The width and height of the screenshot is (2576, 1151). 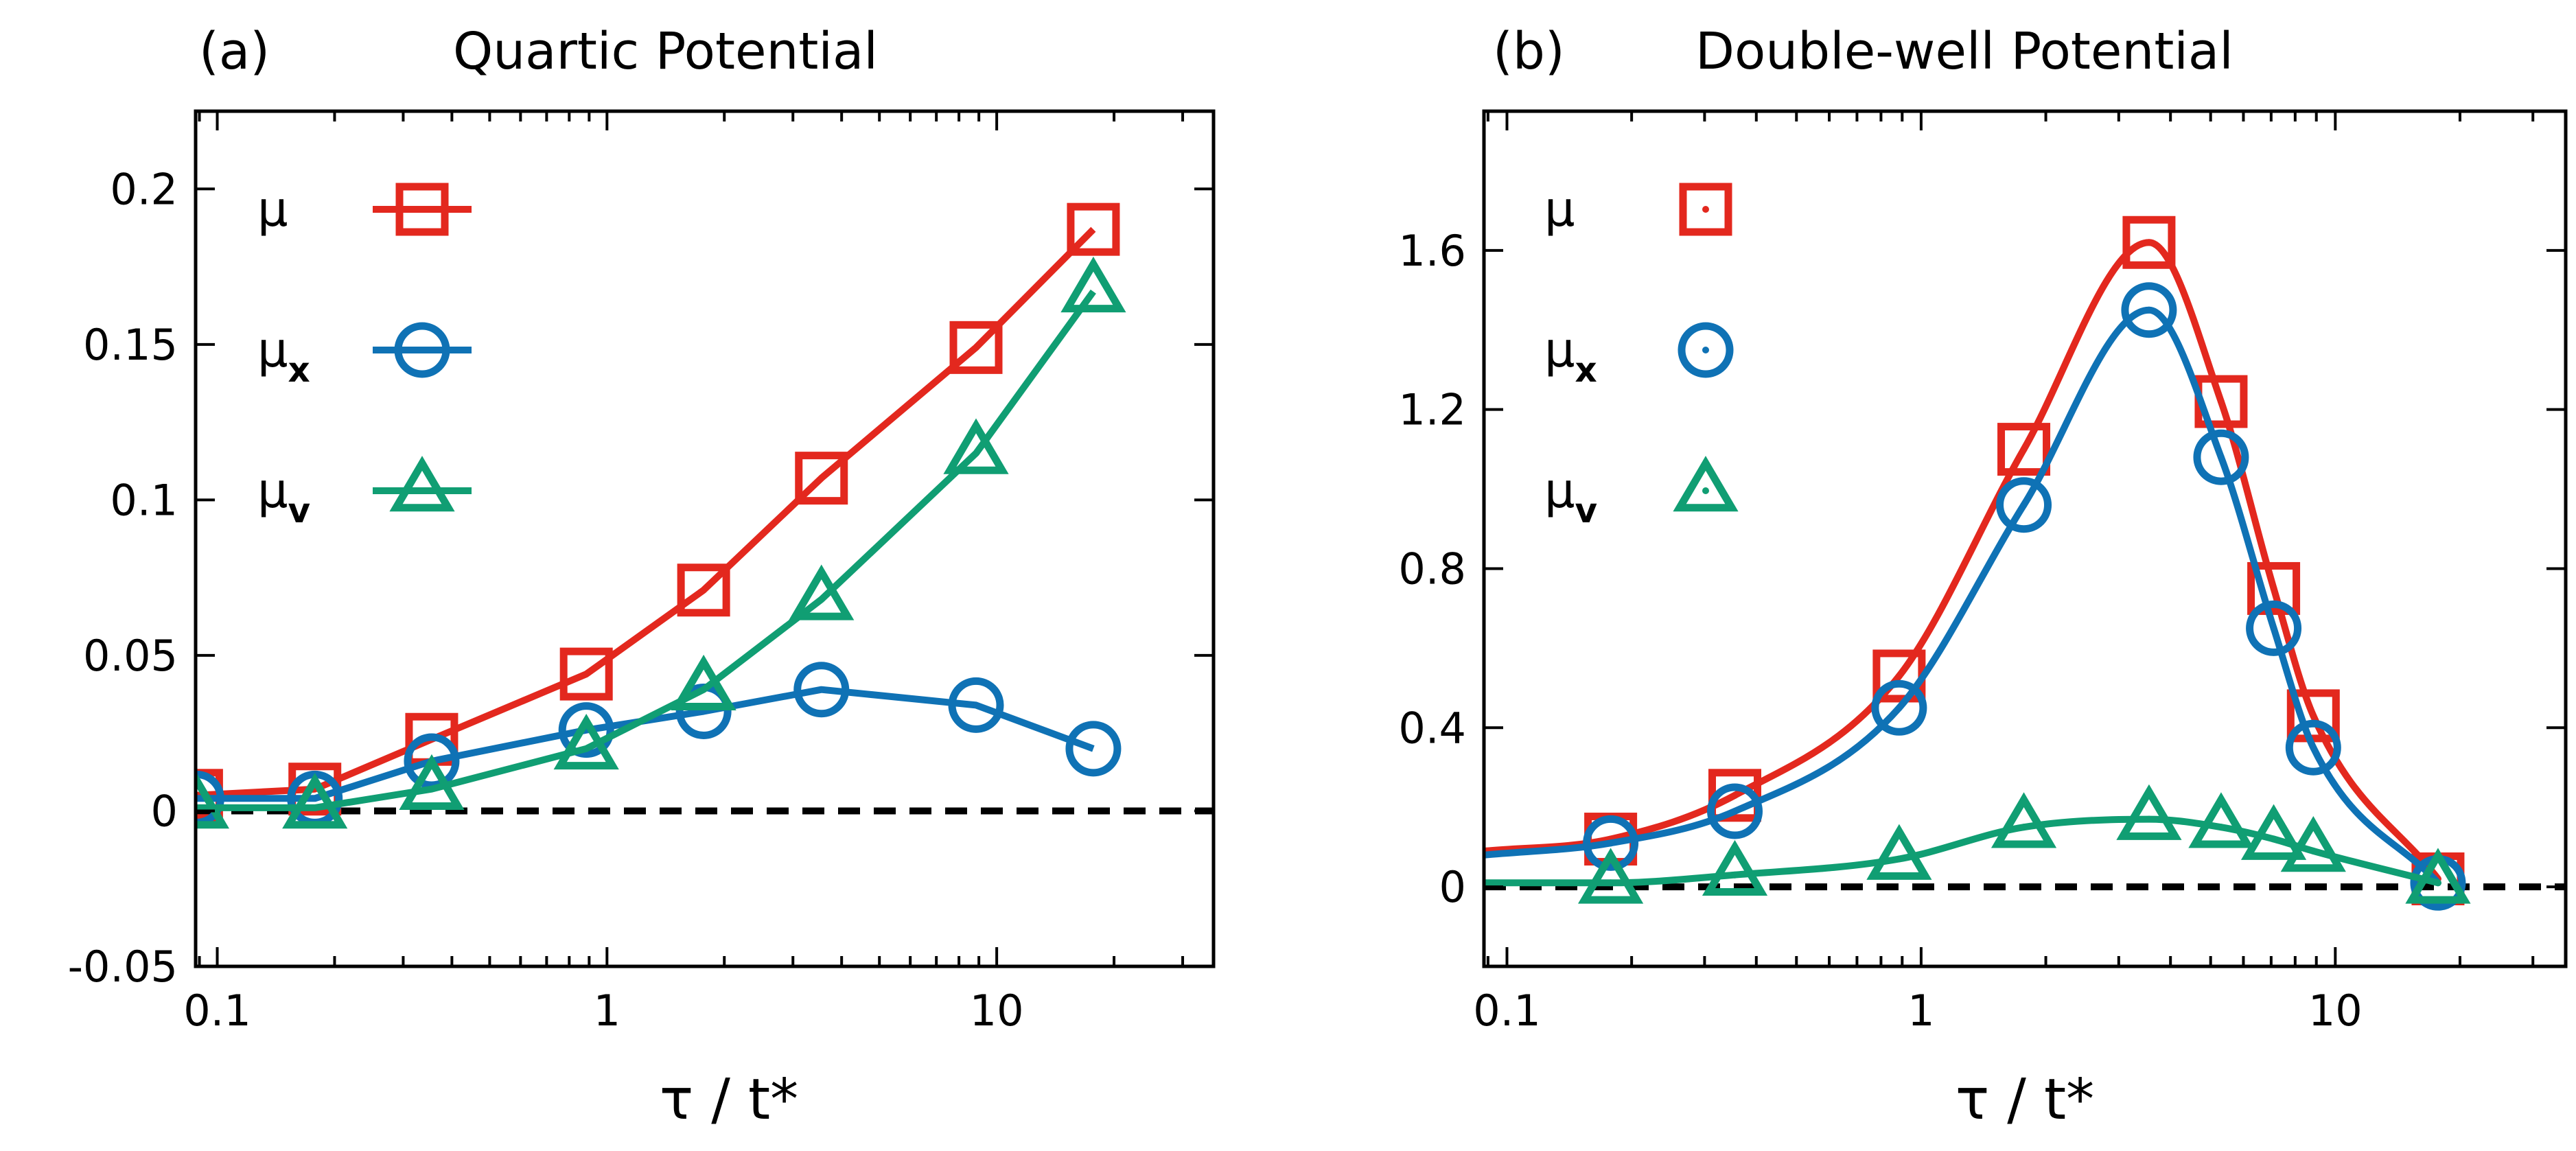 I want to click on series-b-square-point-7-dot, so click(x=2313, y=716).